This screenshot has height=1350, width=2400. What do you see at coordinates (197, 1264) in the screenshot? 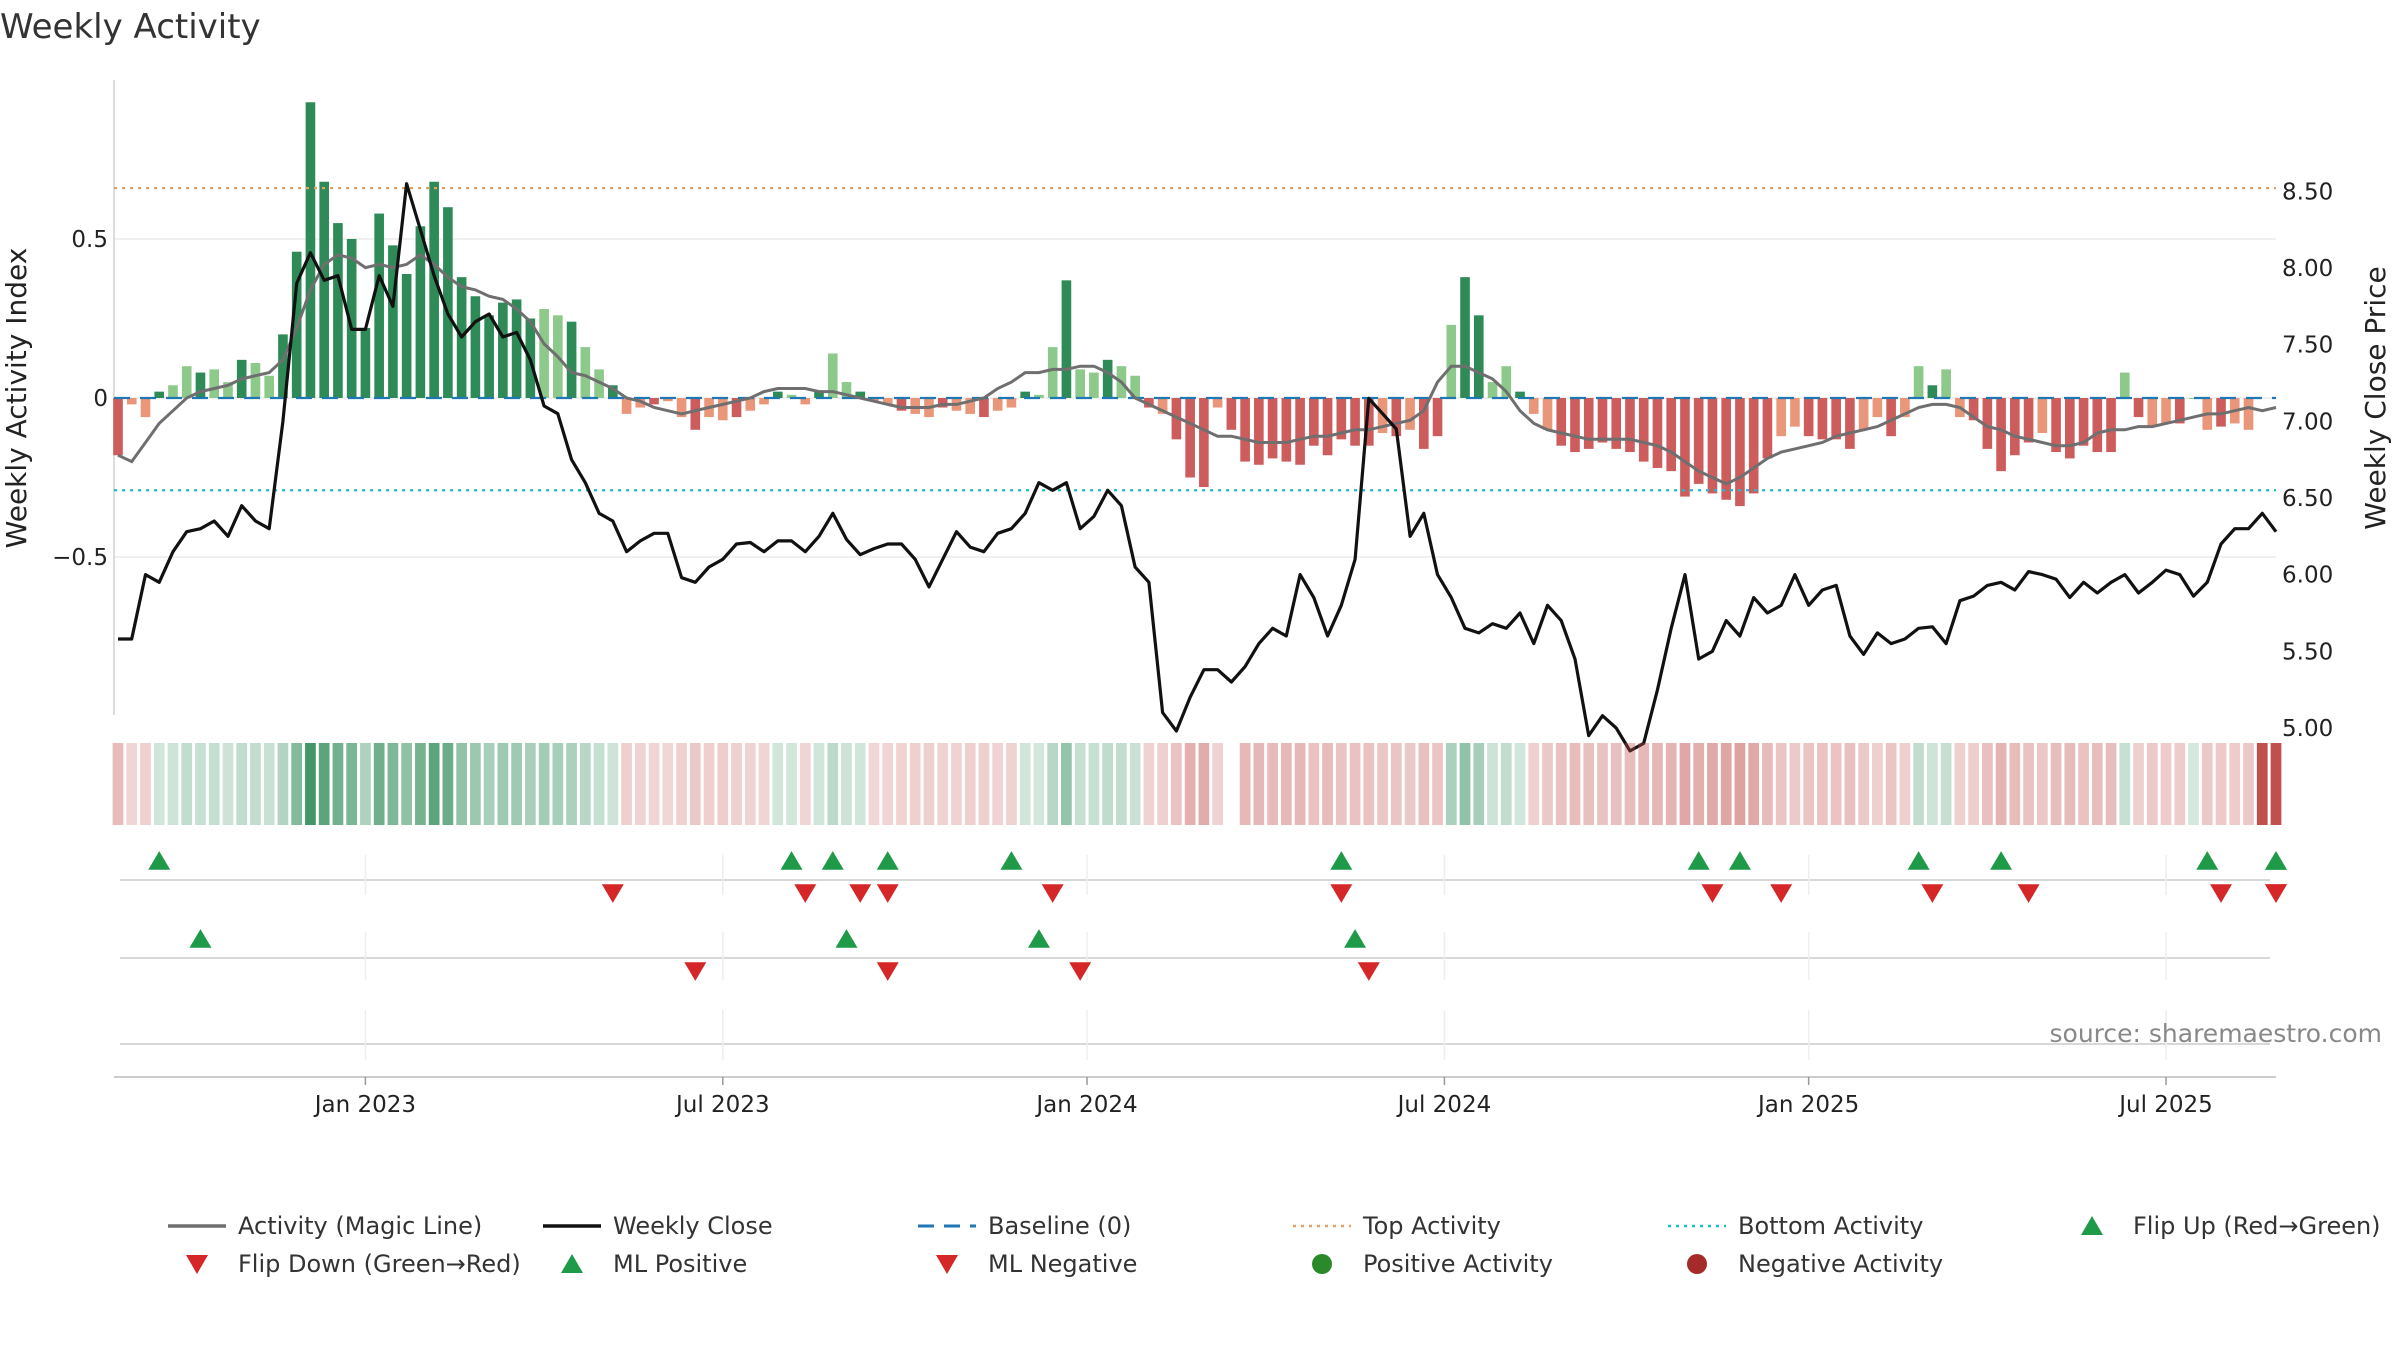
I see `legend-triangle-down-icon` at bounding box center [197, 1264].